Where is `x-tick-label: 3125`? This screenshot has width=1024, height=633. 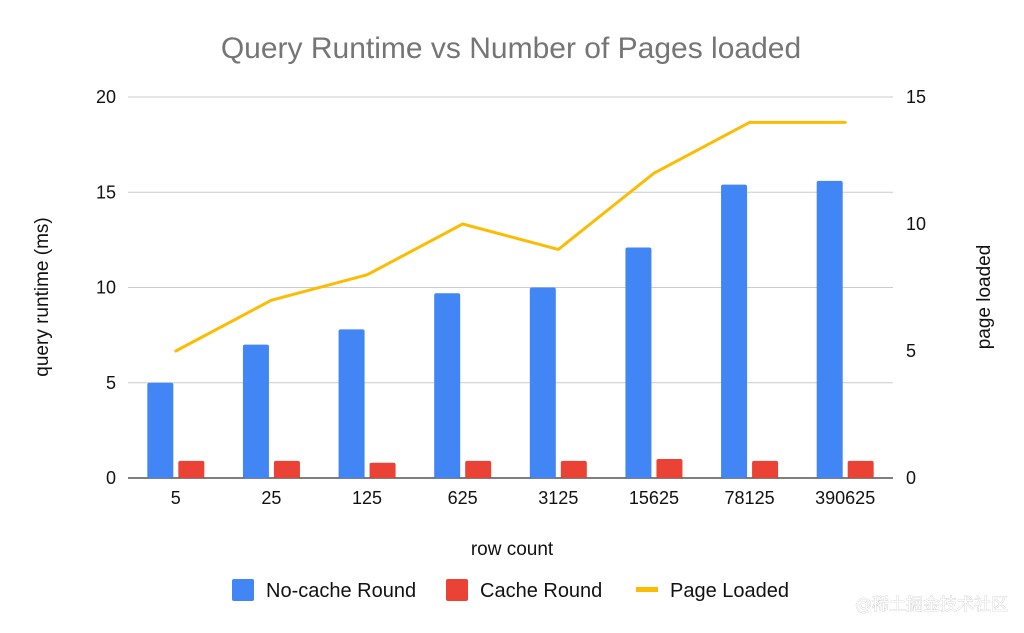
x-tick-label: 3125 is located at coordinates (558, 498).